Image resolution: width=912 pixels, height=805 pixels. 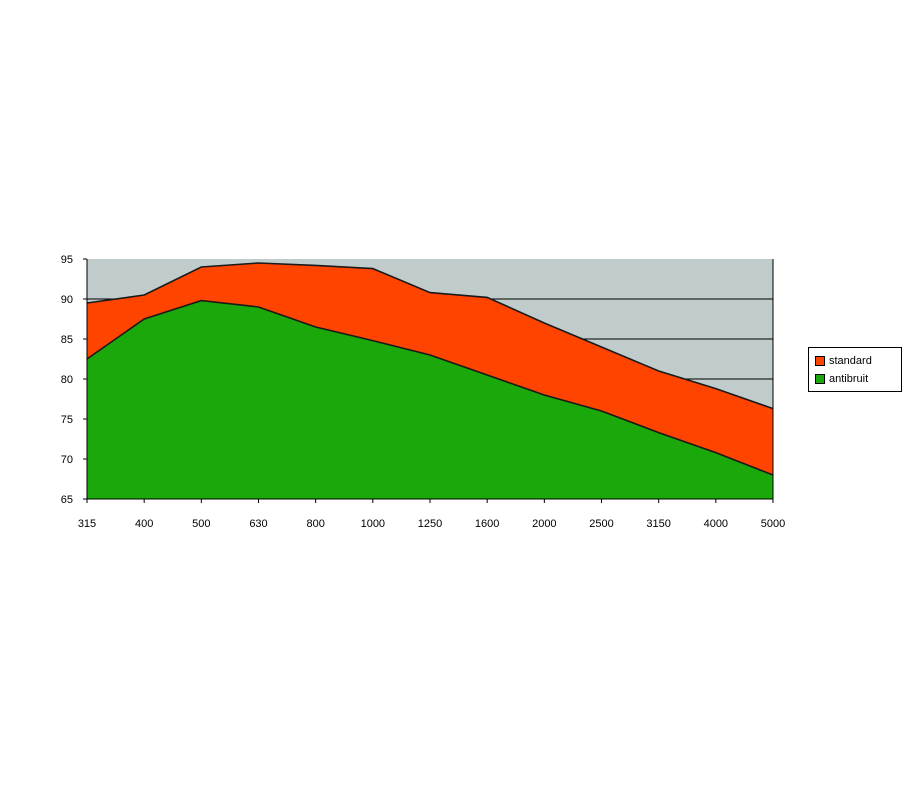 I want to click on legend-item-antibruit: antibruit, so click(x=856, y=379).